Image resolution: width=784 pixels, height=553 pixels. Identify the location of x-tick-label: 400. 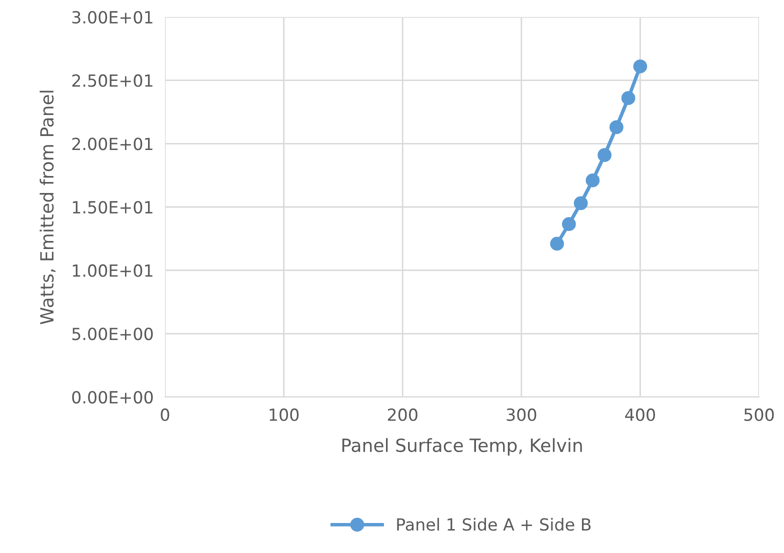
(640, 415).